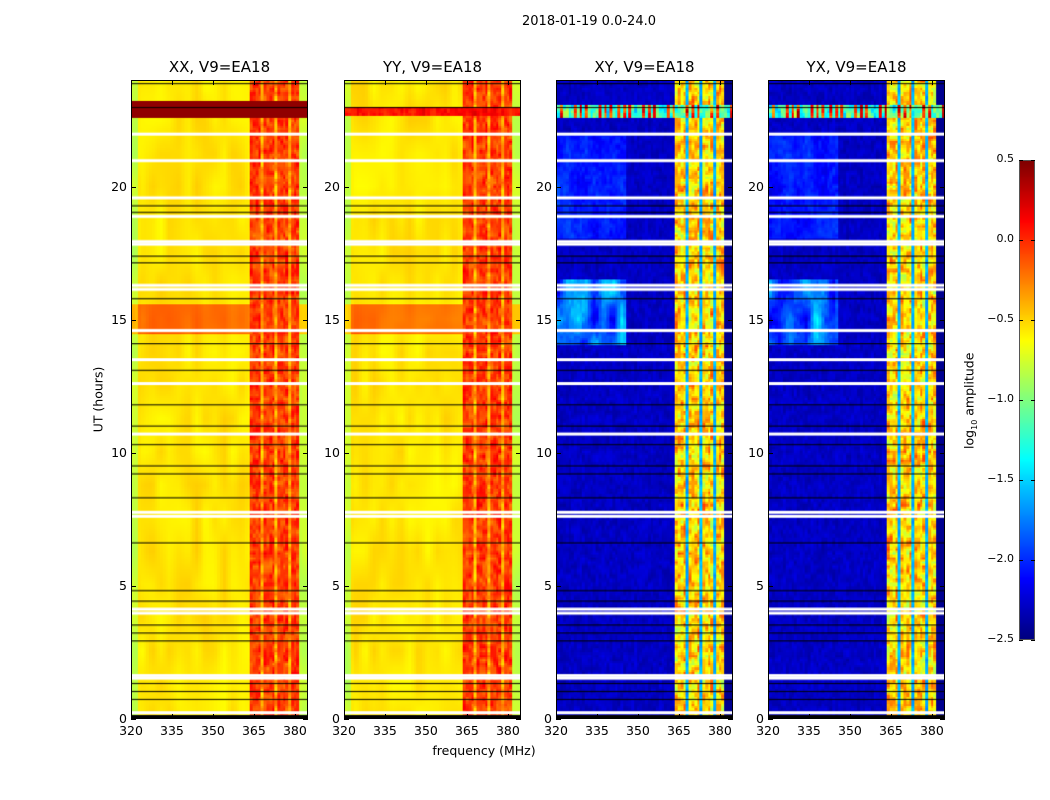  Describe the element at coordinates (219, 67) in the screenshot. I see `panel-title-xx: XX, V9=EA18` at that location.